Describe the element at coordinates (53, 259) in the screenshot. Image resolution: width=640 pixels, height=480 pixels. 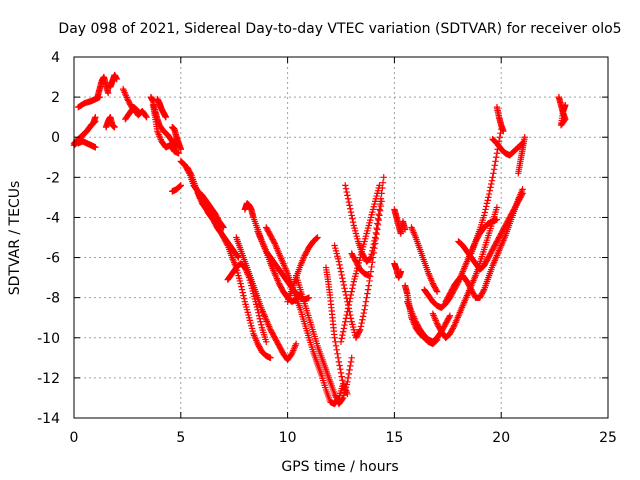
I see `y-tick-label: -6` at that location.